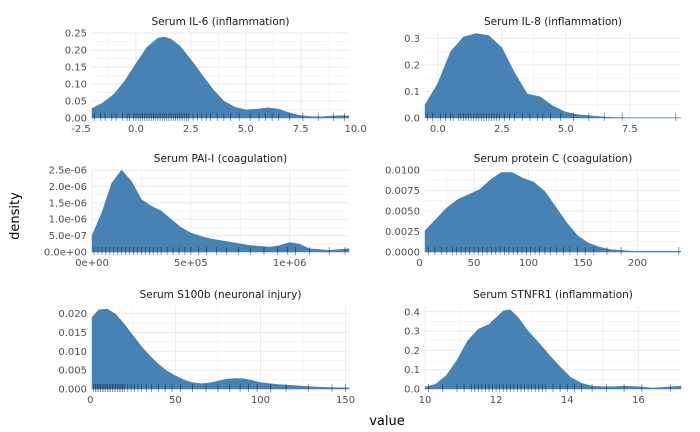 This screenshot has width=700, height=432. Describe the element at coordinates (412, 312) in the screenshot. I see `y-tick-label: 0.4` at that location.